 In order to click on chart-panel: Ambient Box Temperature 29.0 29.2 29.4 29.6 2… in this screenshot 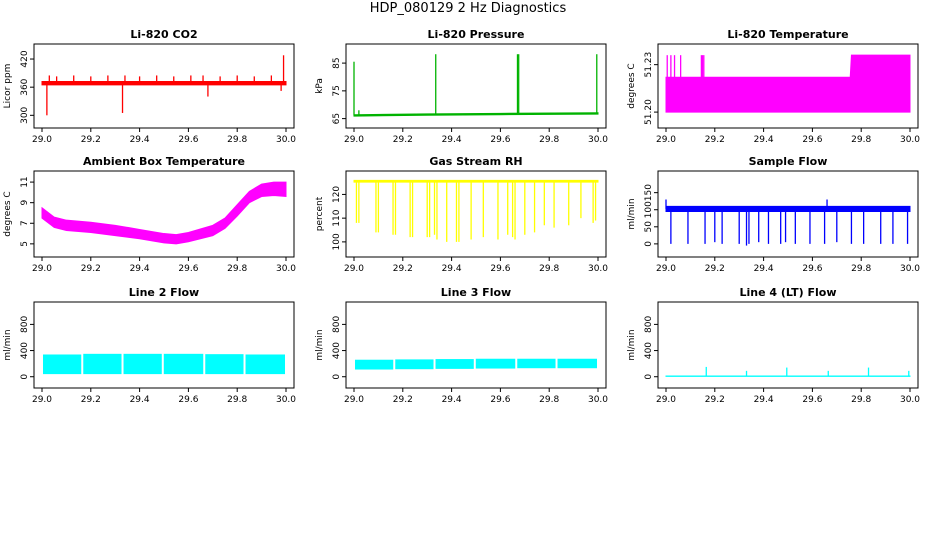, I will do `click(149, 214)`.